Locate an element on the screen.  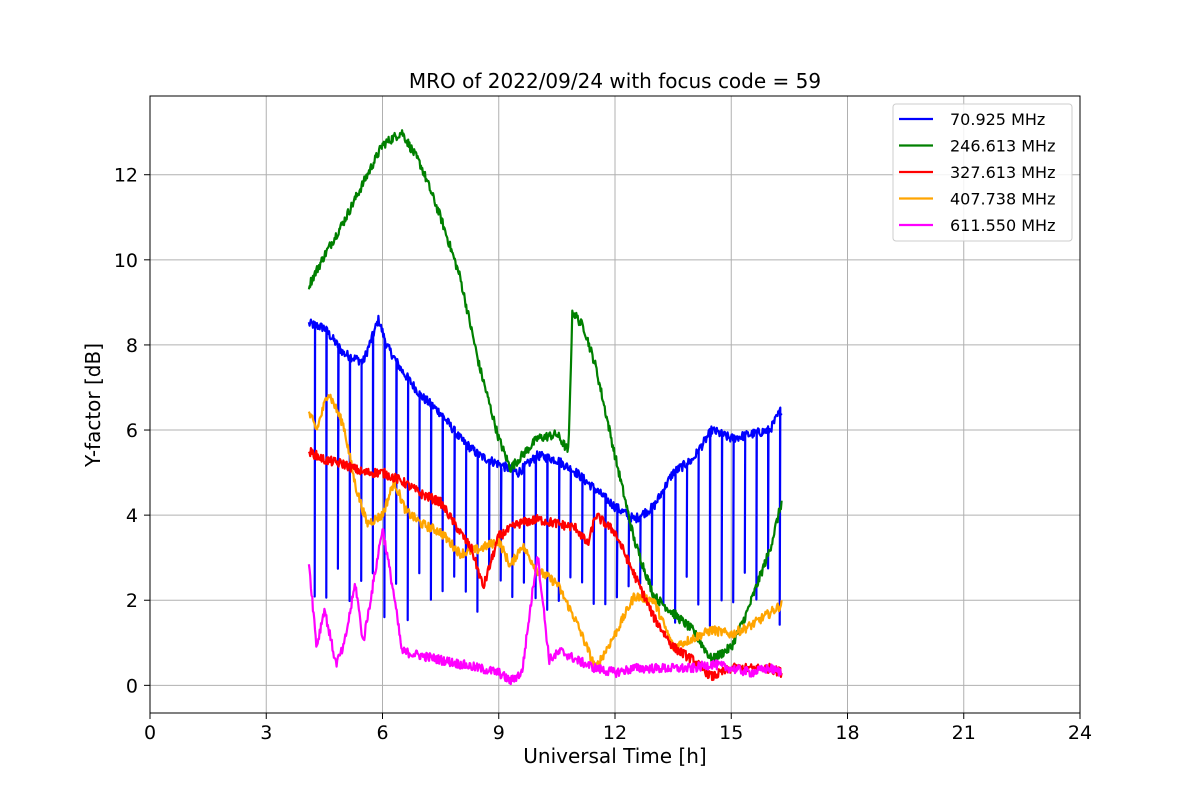
y-tick-label: 0 is located at coordinates (132, 686).